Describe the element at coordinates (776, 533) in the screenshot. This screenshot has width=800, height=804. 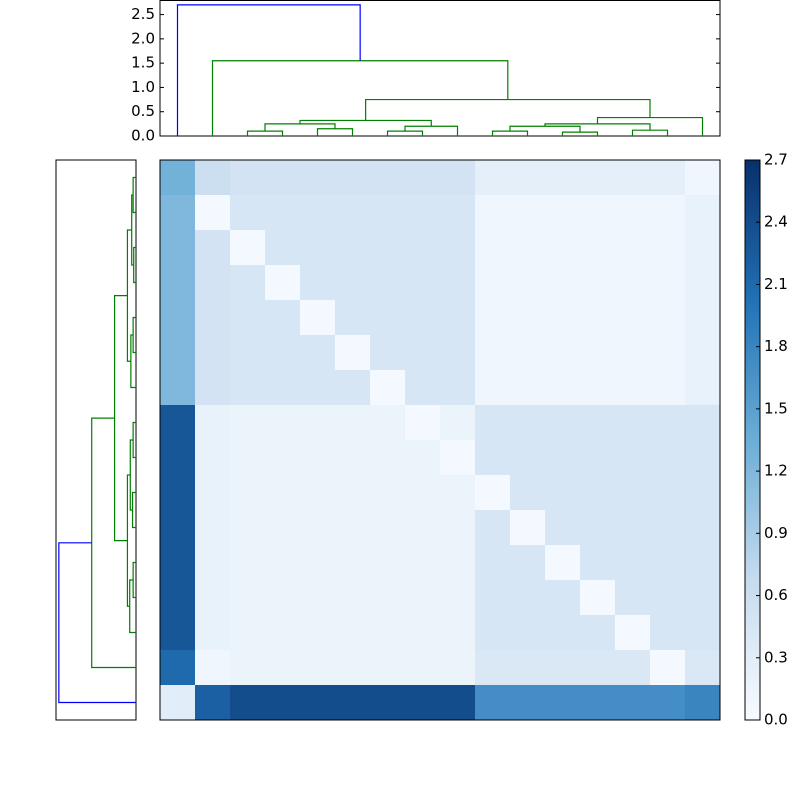
I see `colorbar-tick-label: 0.9` at that location.